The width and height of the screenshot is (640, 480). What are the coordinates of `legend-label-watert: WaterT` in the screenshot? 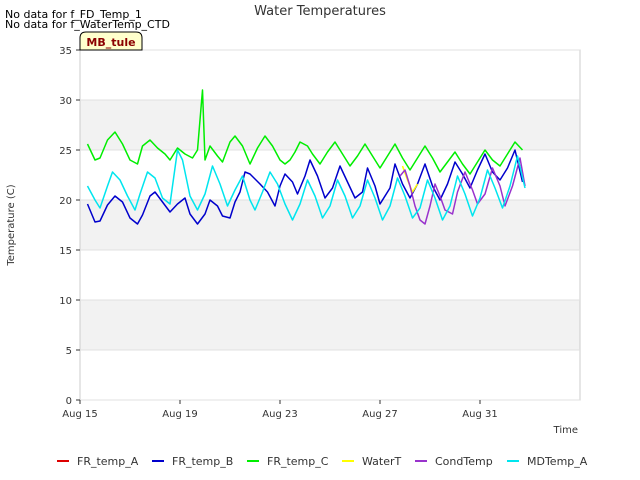 It's located at (382, 461).